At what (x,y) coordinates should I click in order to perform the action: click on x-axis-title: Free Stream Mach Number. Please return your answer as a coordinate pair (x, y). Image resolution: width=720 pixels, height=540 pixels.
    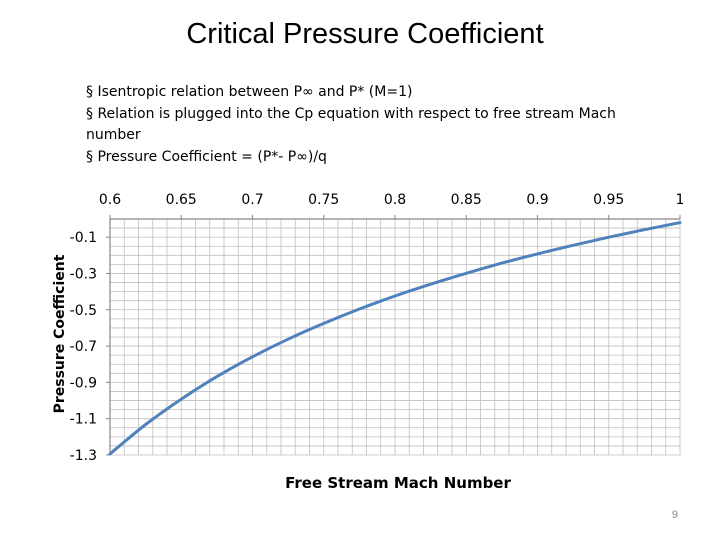
    Looking at the image, I should click on (398, 483).